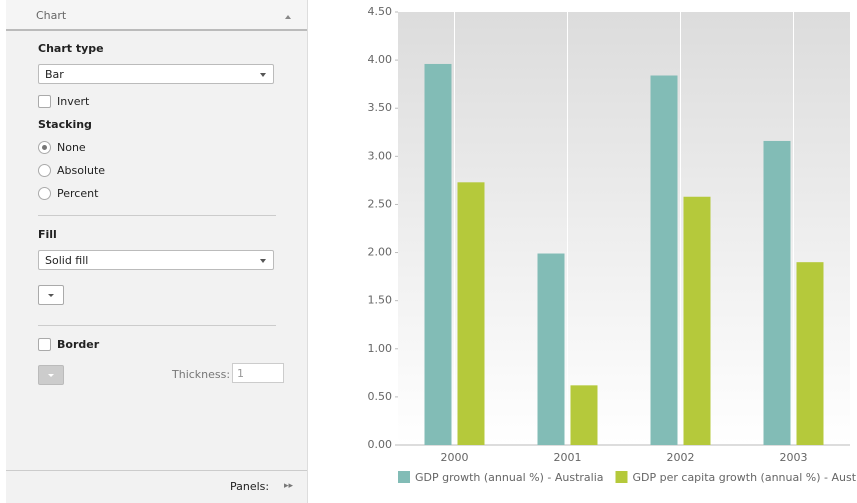 This screenshot has height=503, width=857. Describe the element at coordinates (44, 101) in the screenshot. I see `invert-checkbox` at that location.